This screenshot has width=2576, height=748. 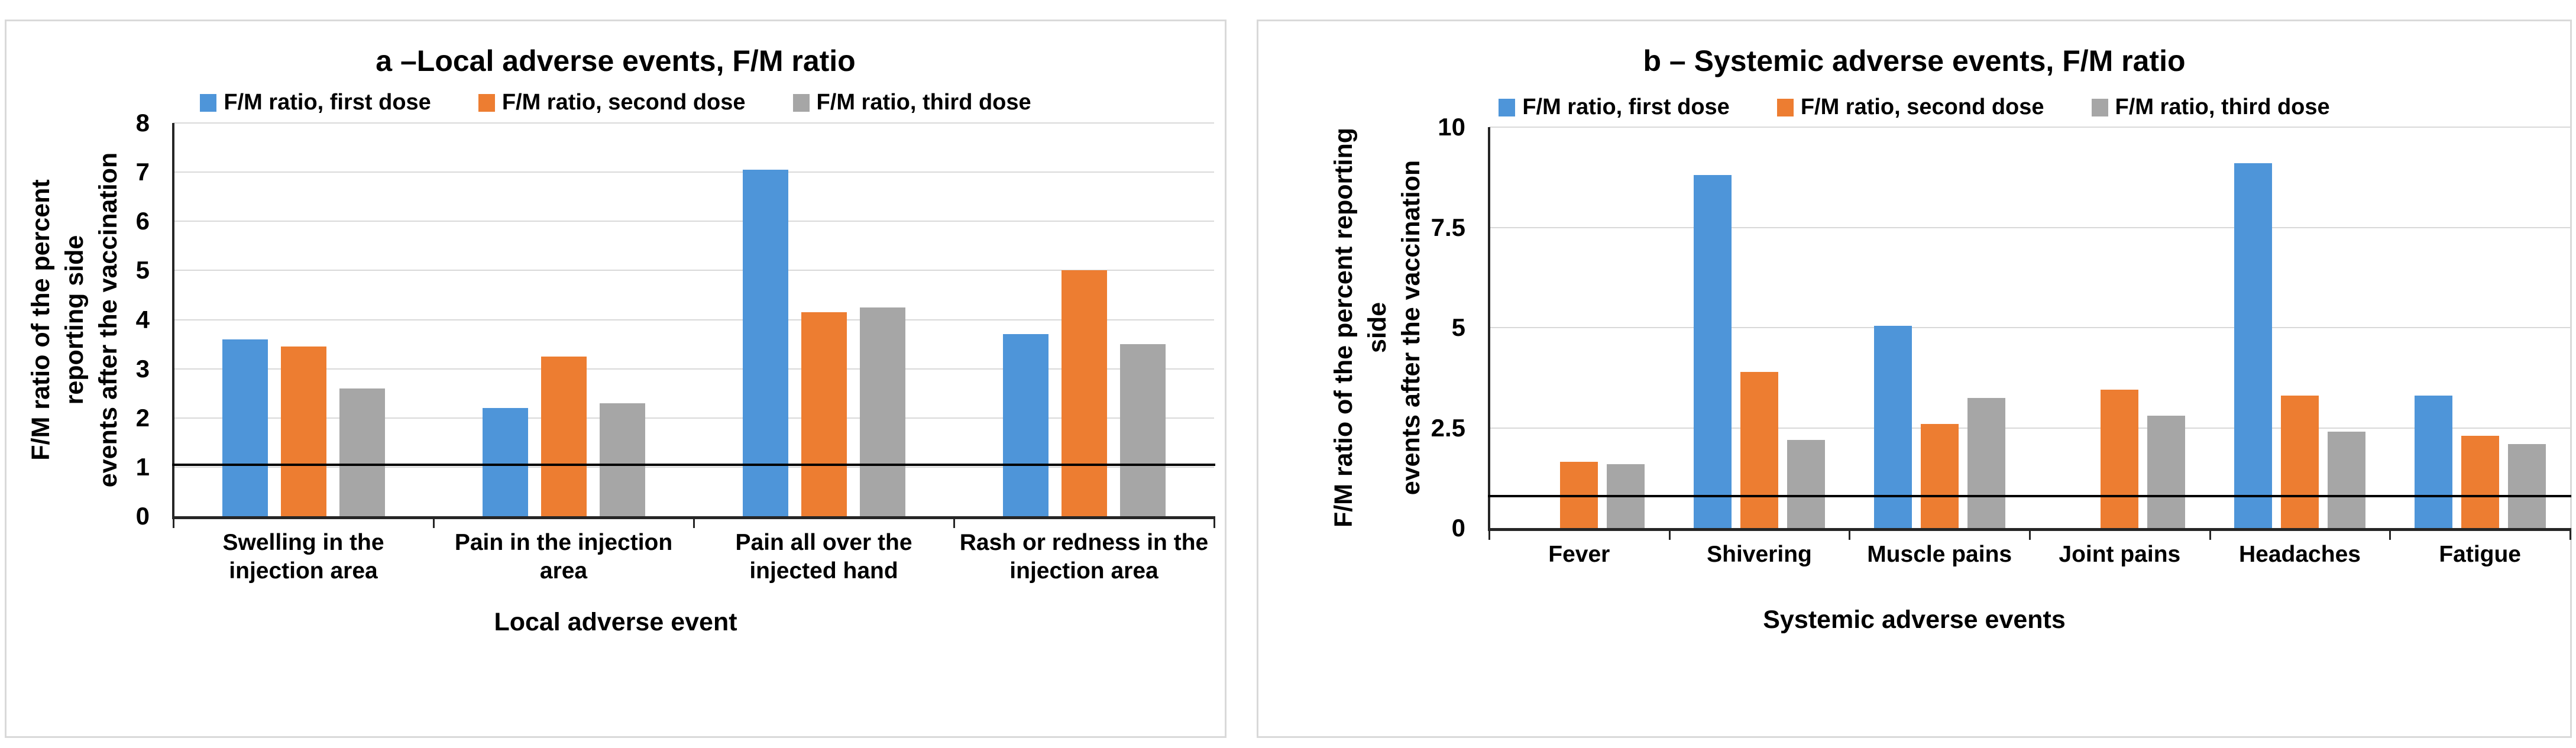 What do you see at coordinates (1025, 425) in the screenshot?
I see `bar-series1-cat4` at bounding box center [1025, 425].